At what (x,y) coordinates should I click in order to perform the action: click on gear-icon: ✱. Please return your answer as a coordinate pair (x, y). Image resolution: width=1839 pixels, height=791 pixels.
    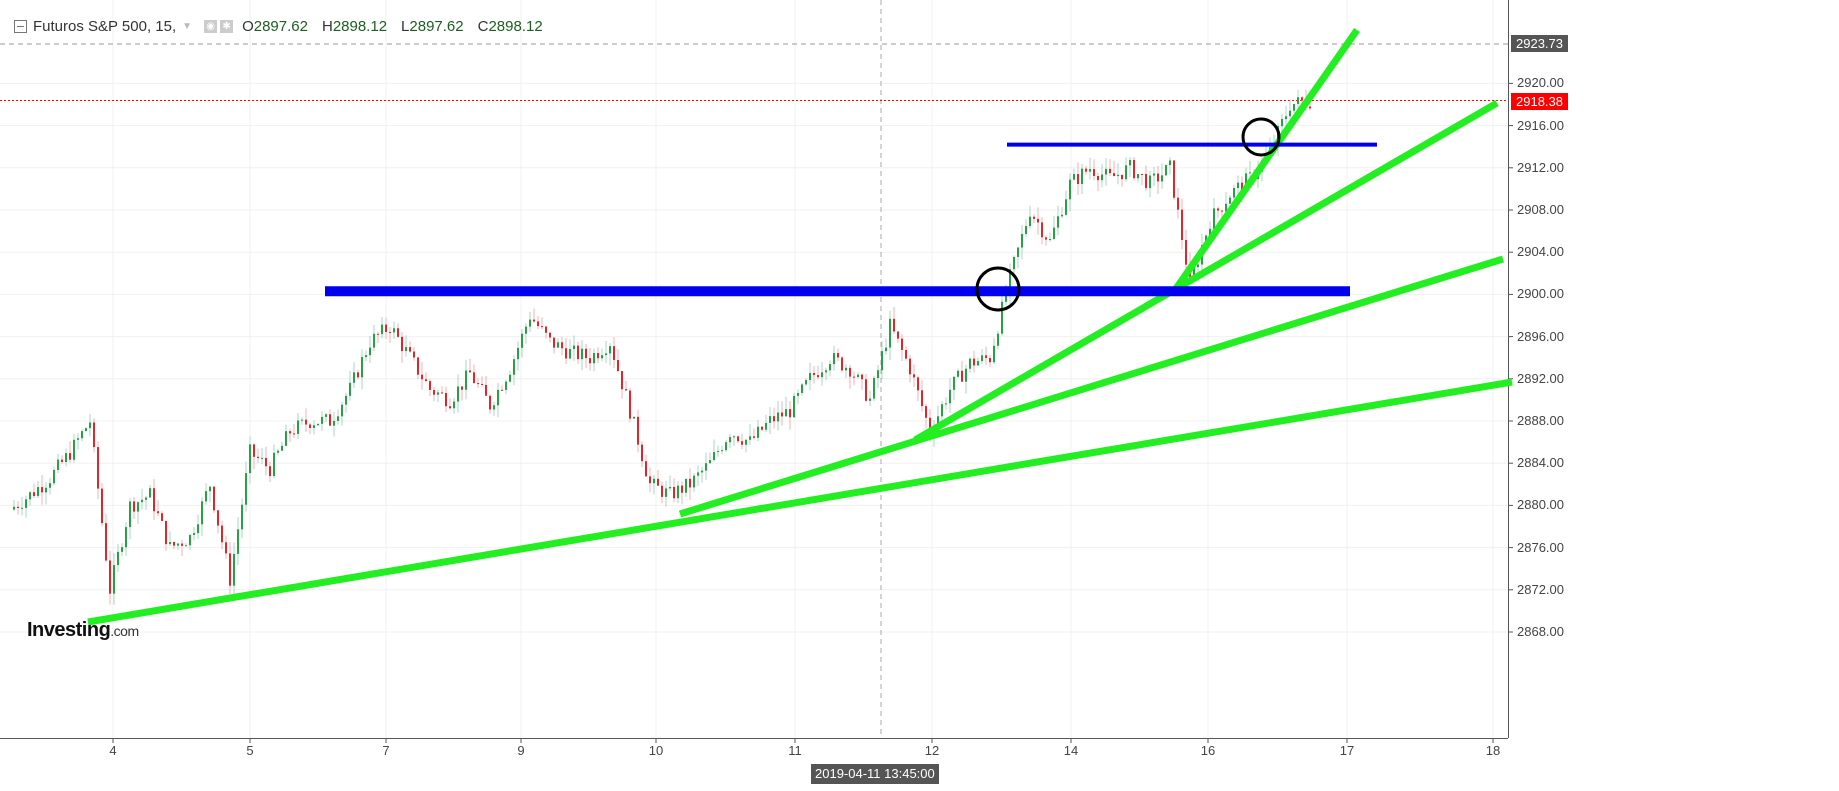
    Looking at the image, I should click on (227, 26).